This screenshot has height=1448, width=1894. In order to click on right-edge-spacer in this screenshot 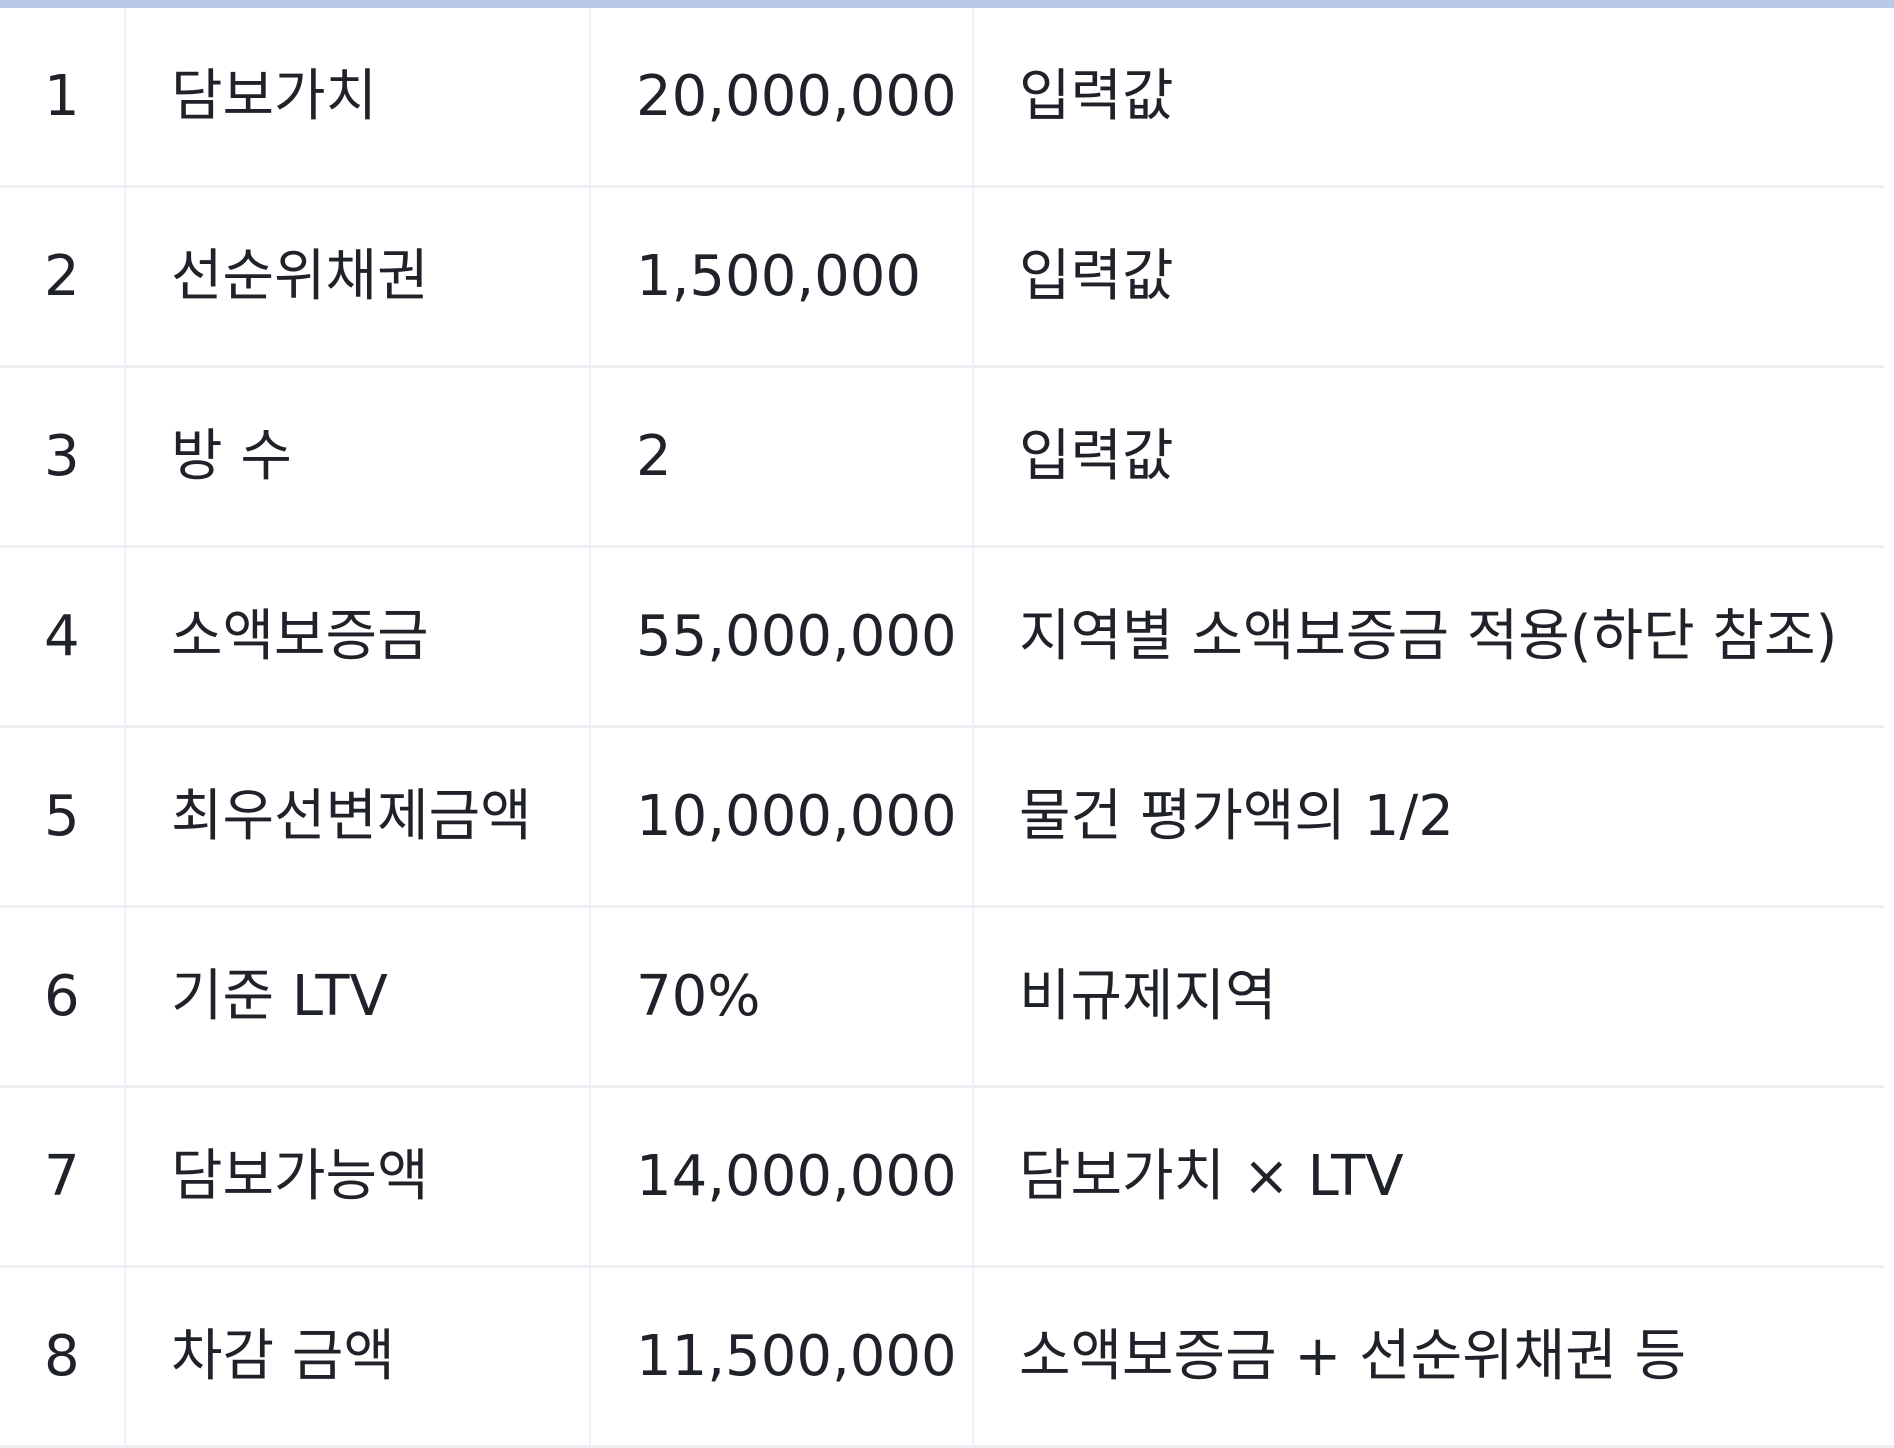, I will do `click(1889, 725)`.